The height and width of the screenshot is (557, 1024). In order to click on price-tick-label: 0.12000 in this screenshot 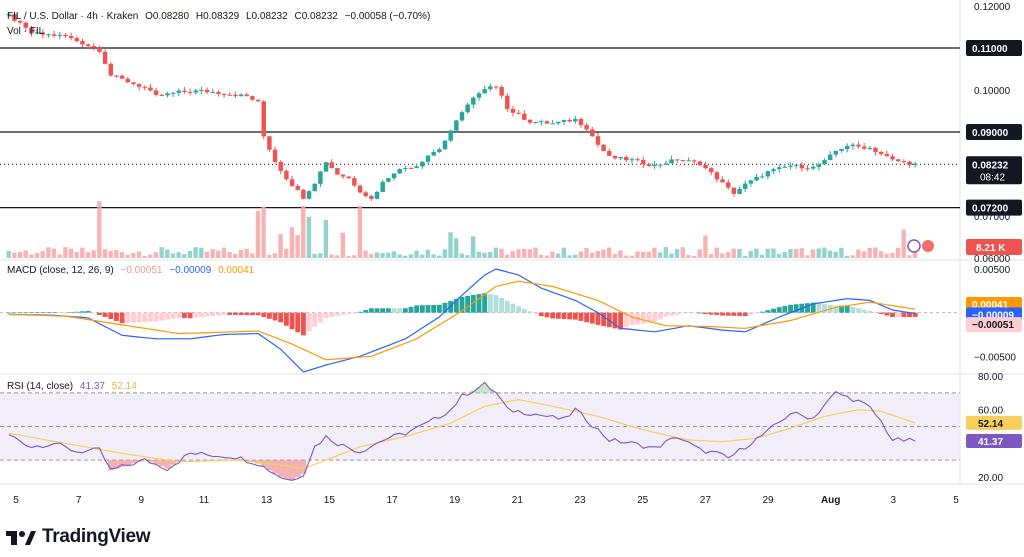, I will do `click(992, 7)`.